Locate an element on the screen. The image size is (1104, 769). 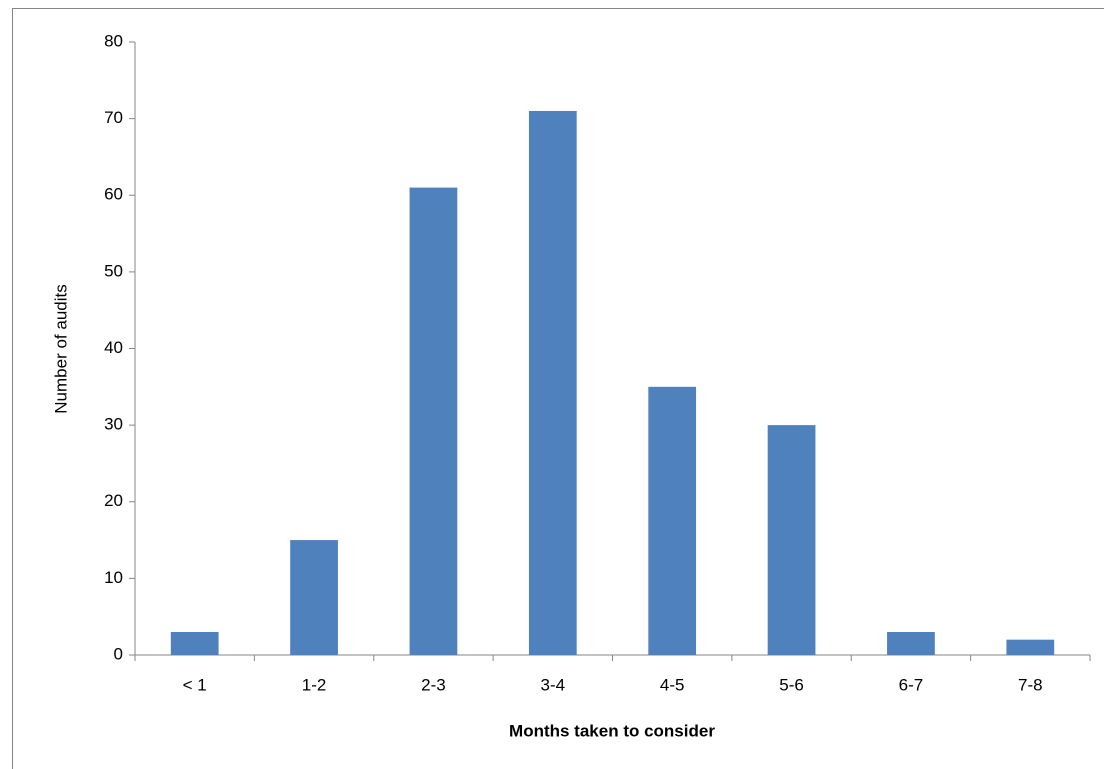
x-tick-label: 7-8 is located at coordinates (1030, 684).